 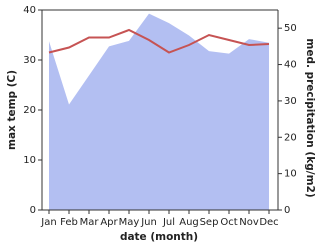 What do you see at coordinates (90, 222) in the screenshot?
I see `x-tick-label: Mar` at bounding box center [90, 222].